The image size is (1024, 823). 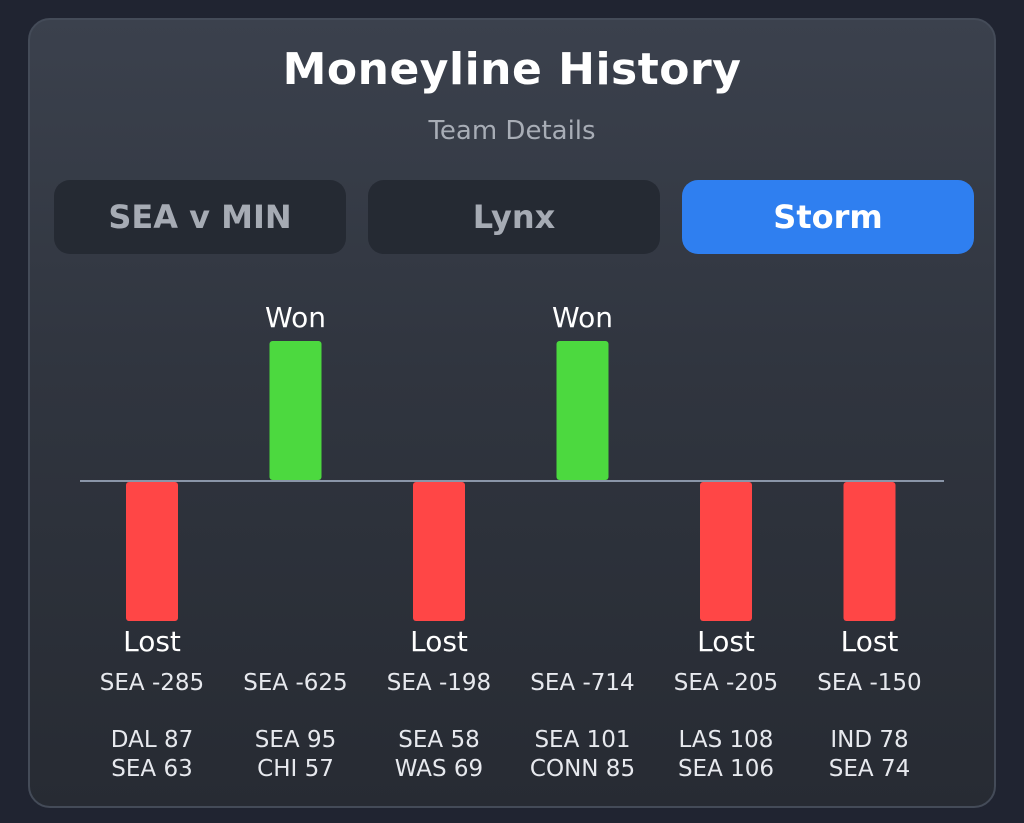 I want to click on moneyline-label: SEA -150, so click(x=869, y=683).